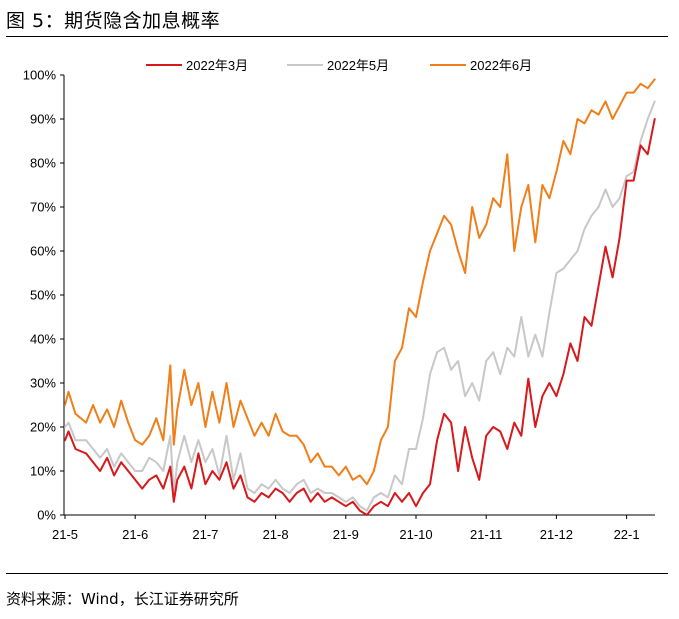  What do you see at coordinates (113, 21) in the screenshot?
I see `figure-title: 图 5：期货隐含加息概率` at bounding box center [113, 21].